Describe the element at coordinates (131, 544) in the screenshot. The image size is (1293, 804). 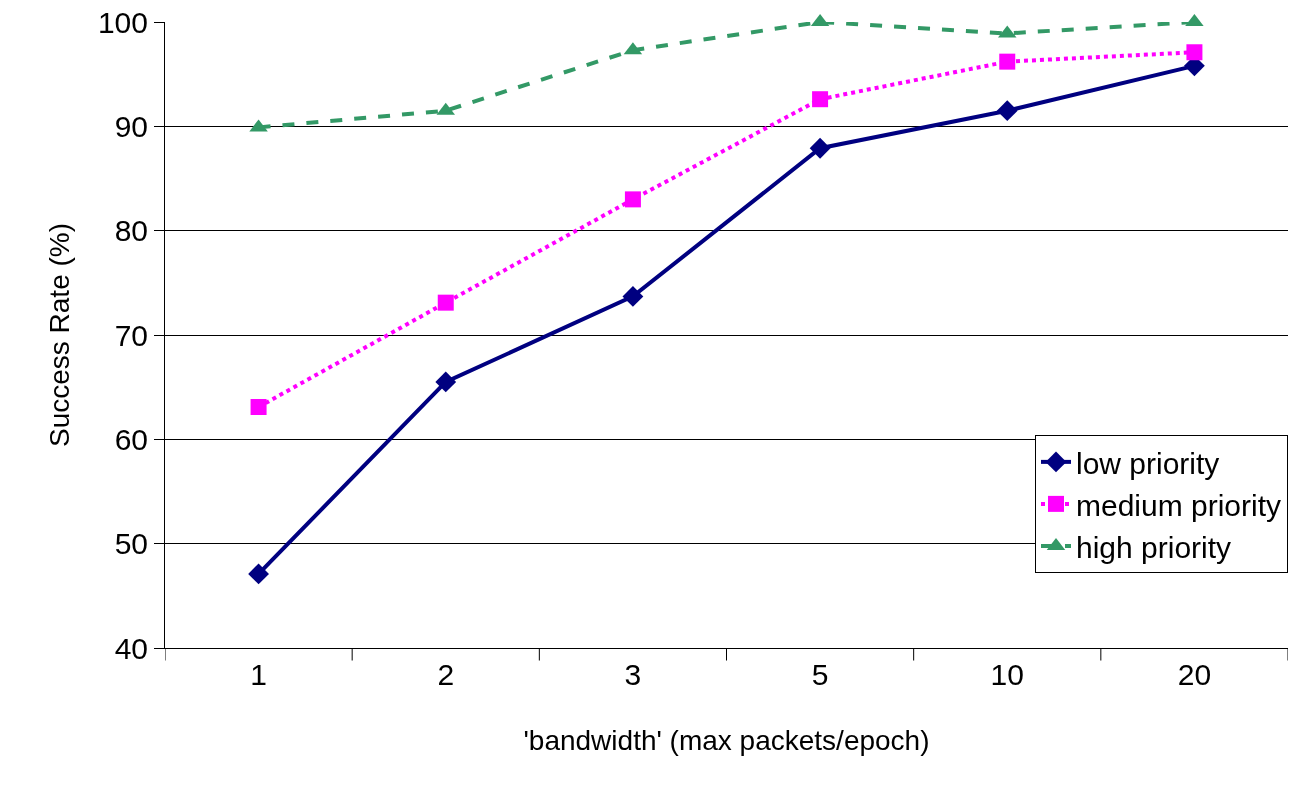
I see `y-tick-label: 50` at that location.